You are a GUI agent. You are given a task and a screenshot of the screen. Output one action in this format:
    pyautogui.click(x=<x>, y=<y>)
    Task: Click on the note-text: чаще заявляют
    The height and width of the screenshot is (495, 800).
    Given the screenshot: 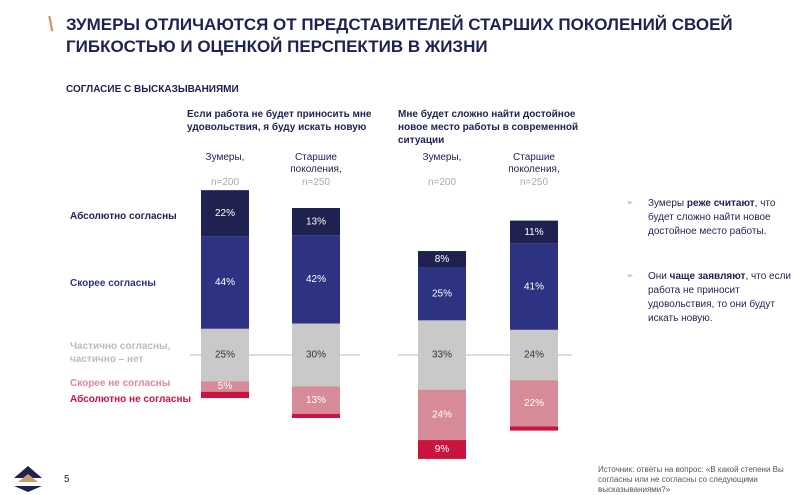 What is the action you would take?
    pyautogui.click(x=707, y=276)
    